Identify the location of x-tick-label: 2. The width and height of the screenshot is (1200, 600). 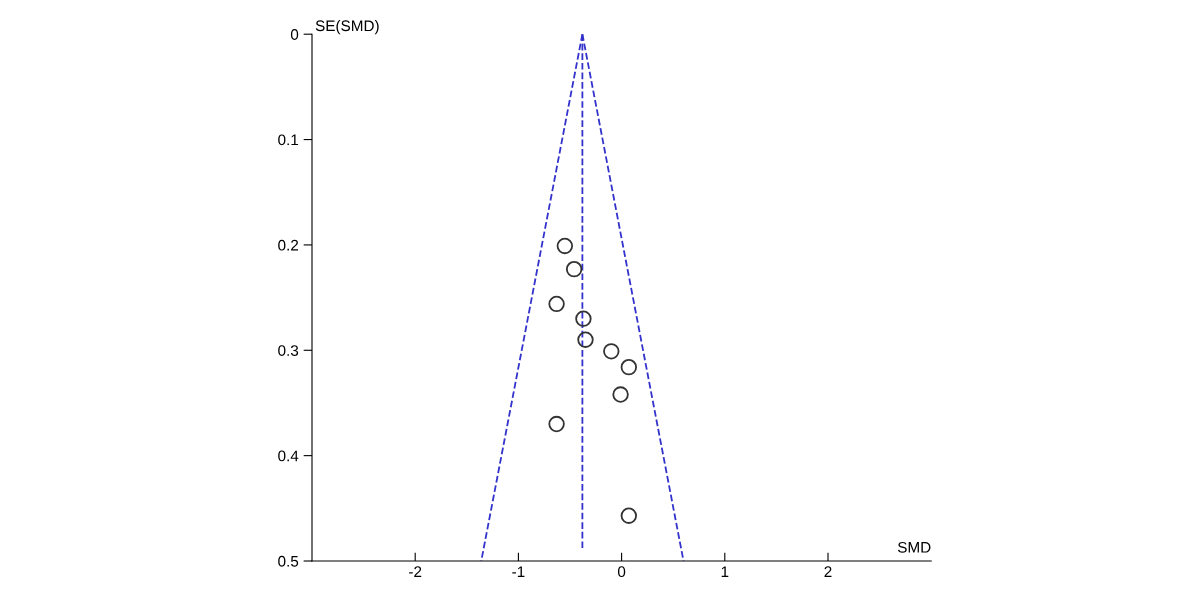
(828, 571).